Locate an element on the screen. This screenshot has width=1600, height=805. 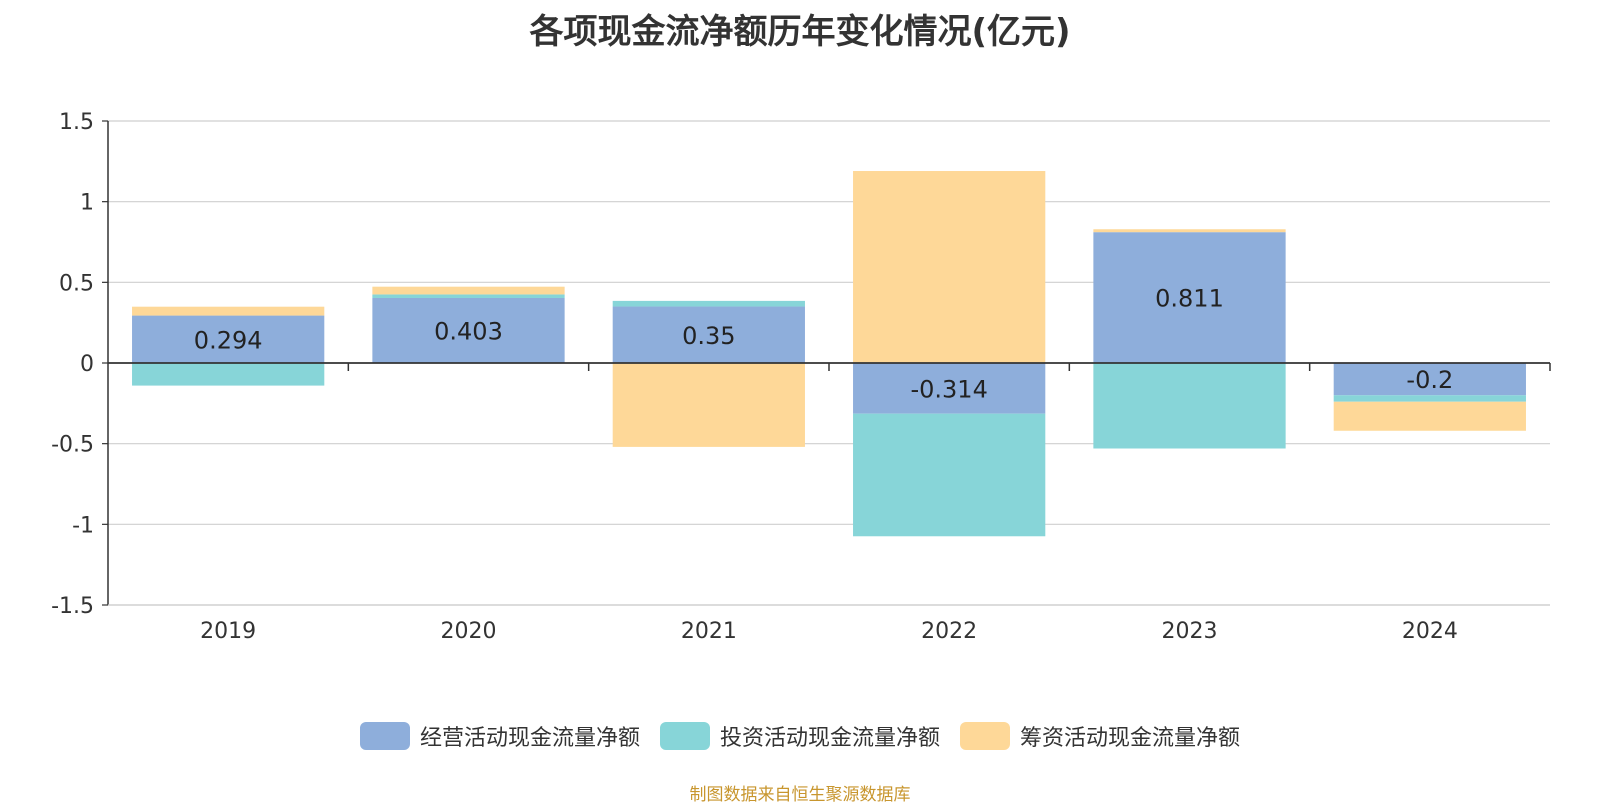
source-note: 制图数据来自恒生聚源数据库 is located at coordinates (800, 795).